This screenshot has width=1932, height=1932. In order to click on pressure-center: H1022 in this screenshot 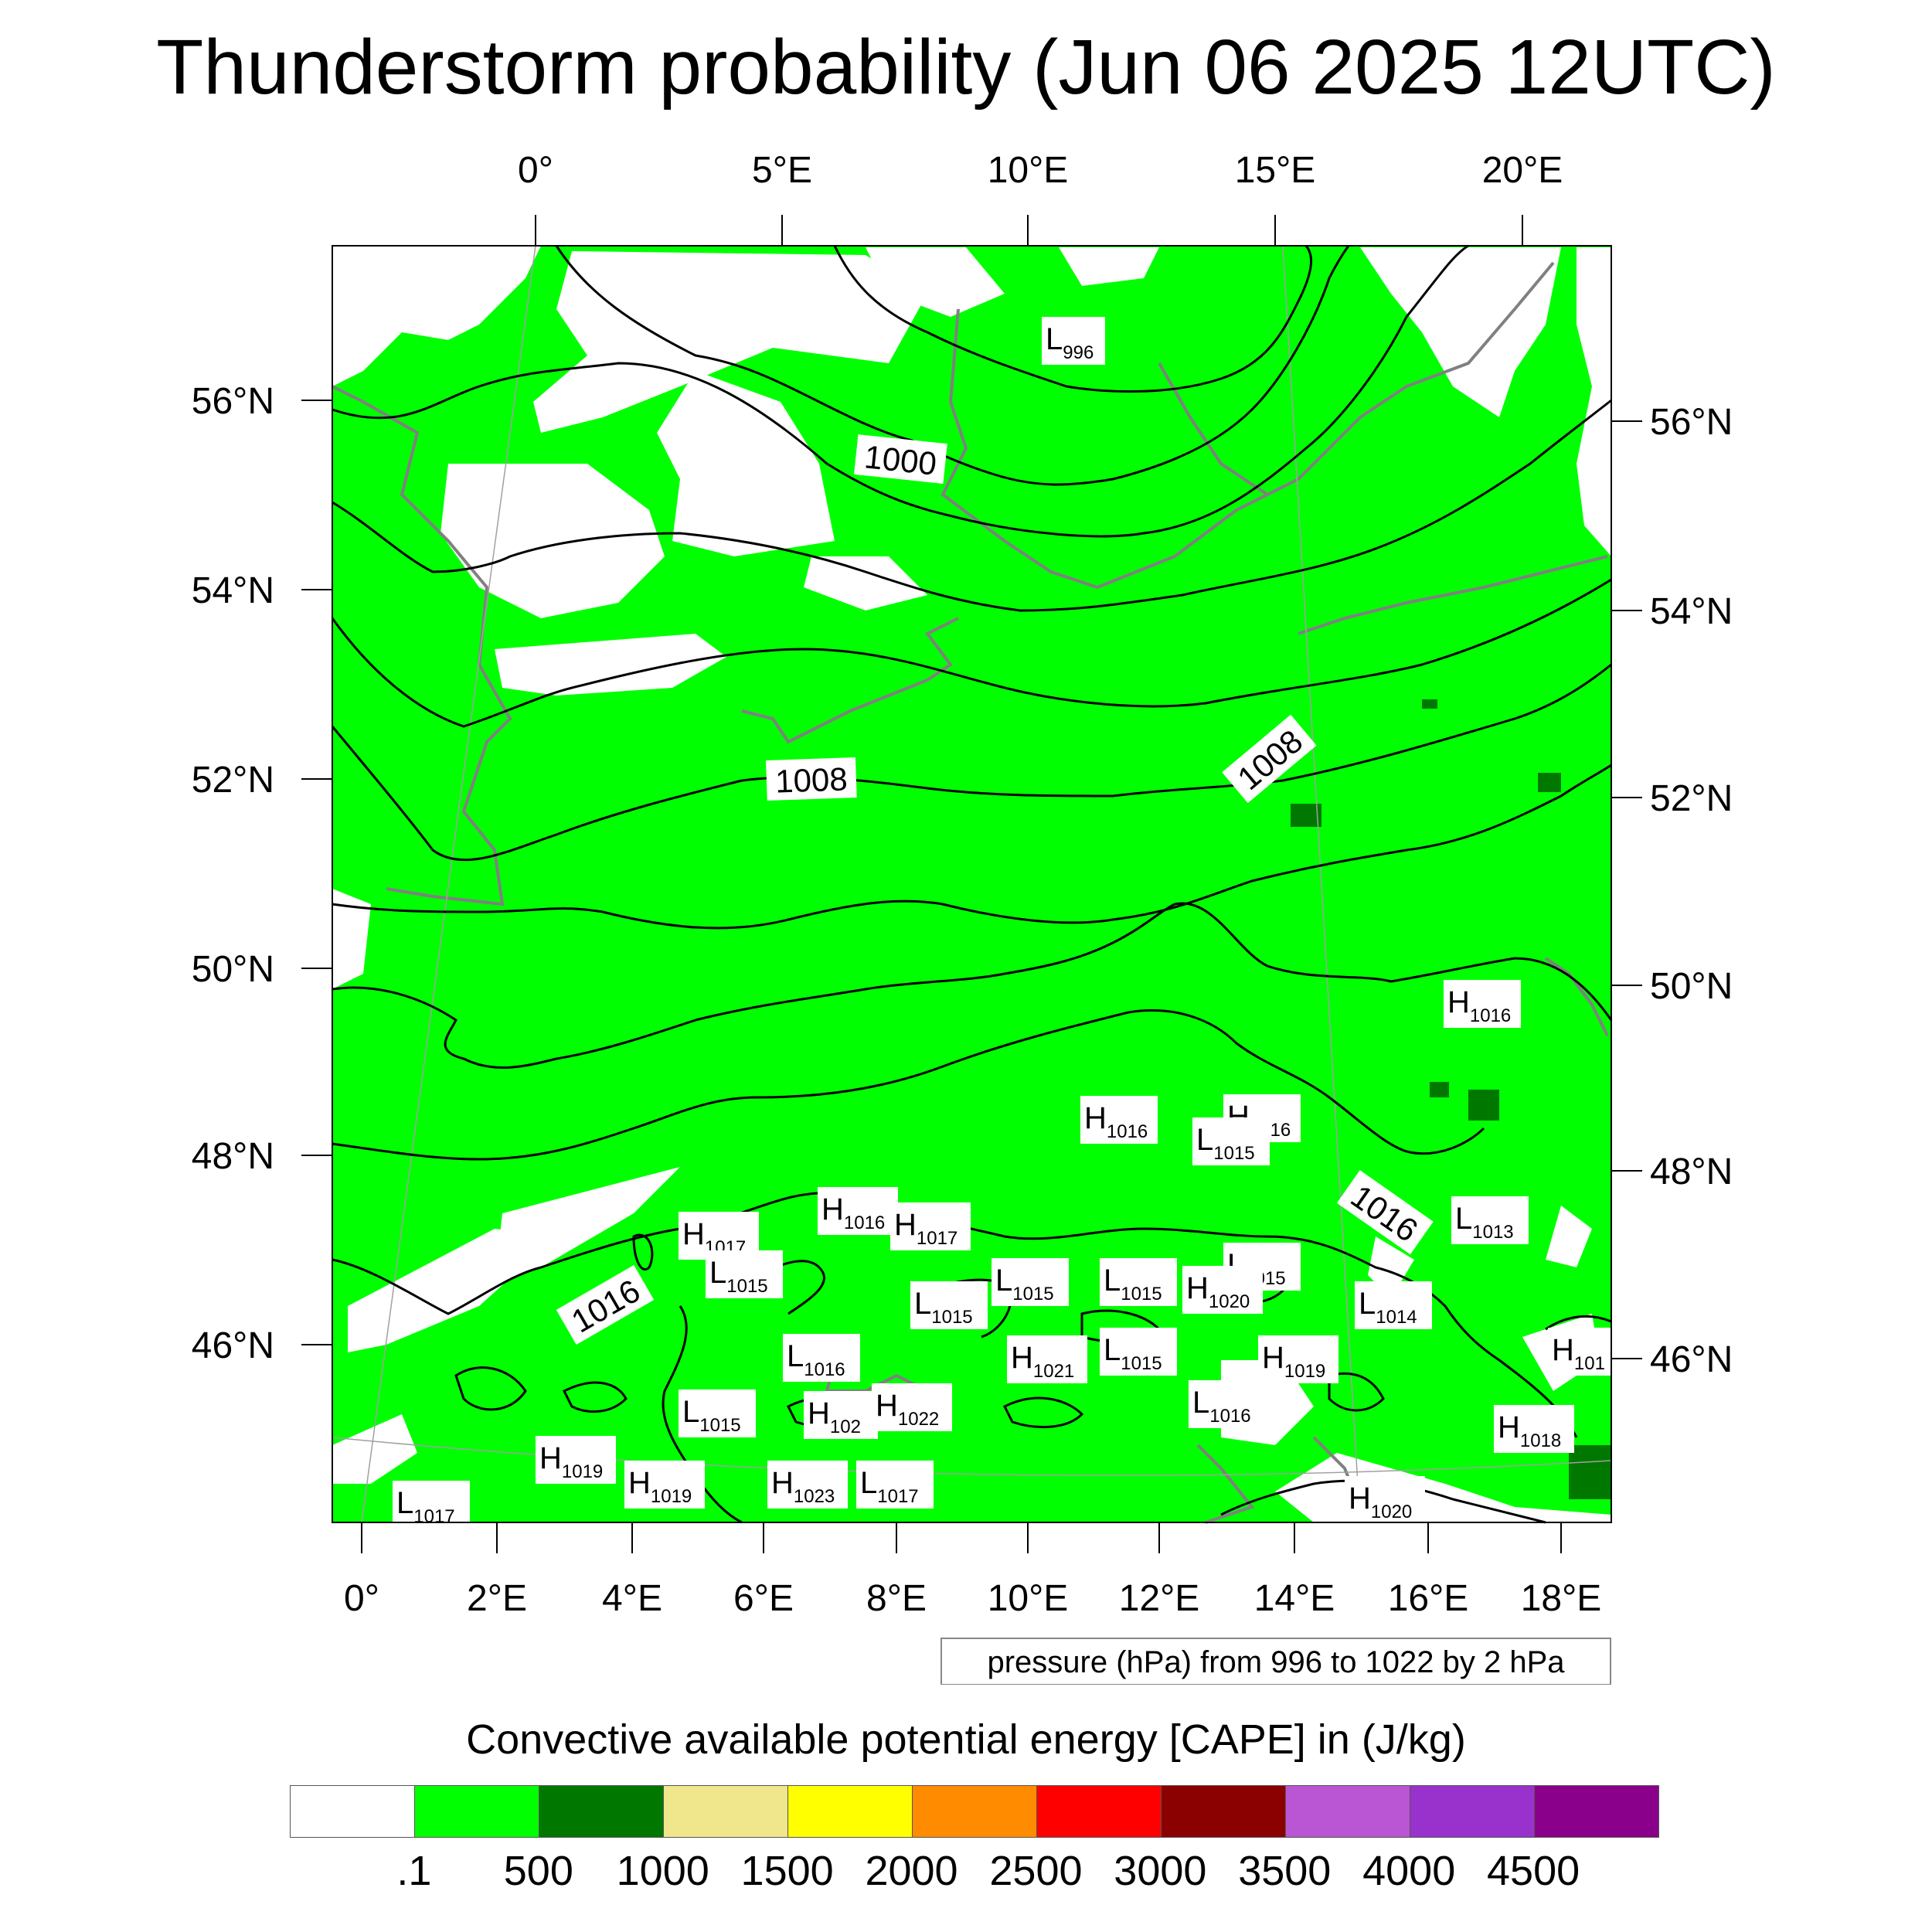, I will do `click(912, 1407)`.